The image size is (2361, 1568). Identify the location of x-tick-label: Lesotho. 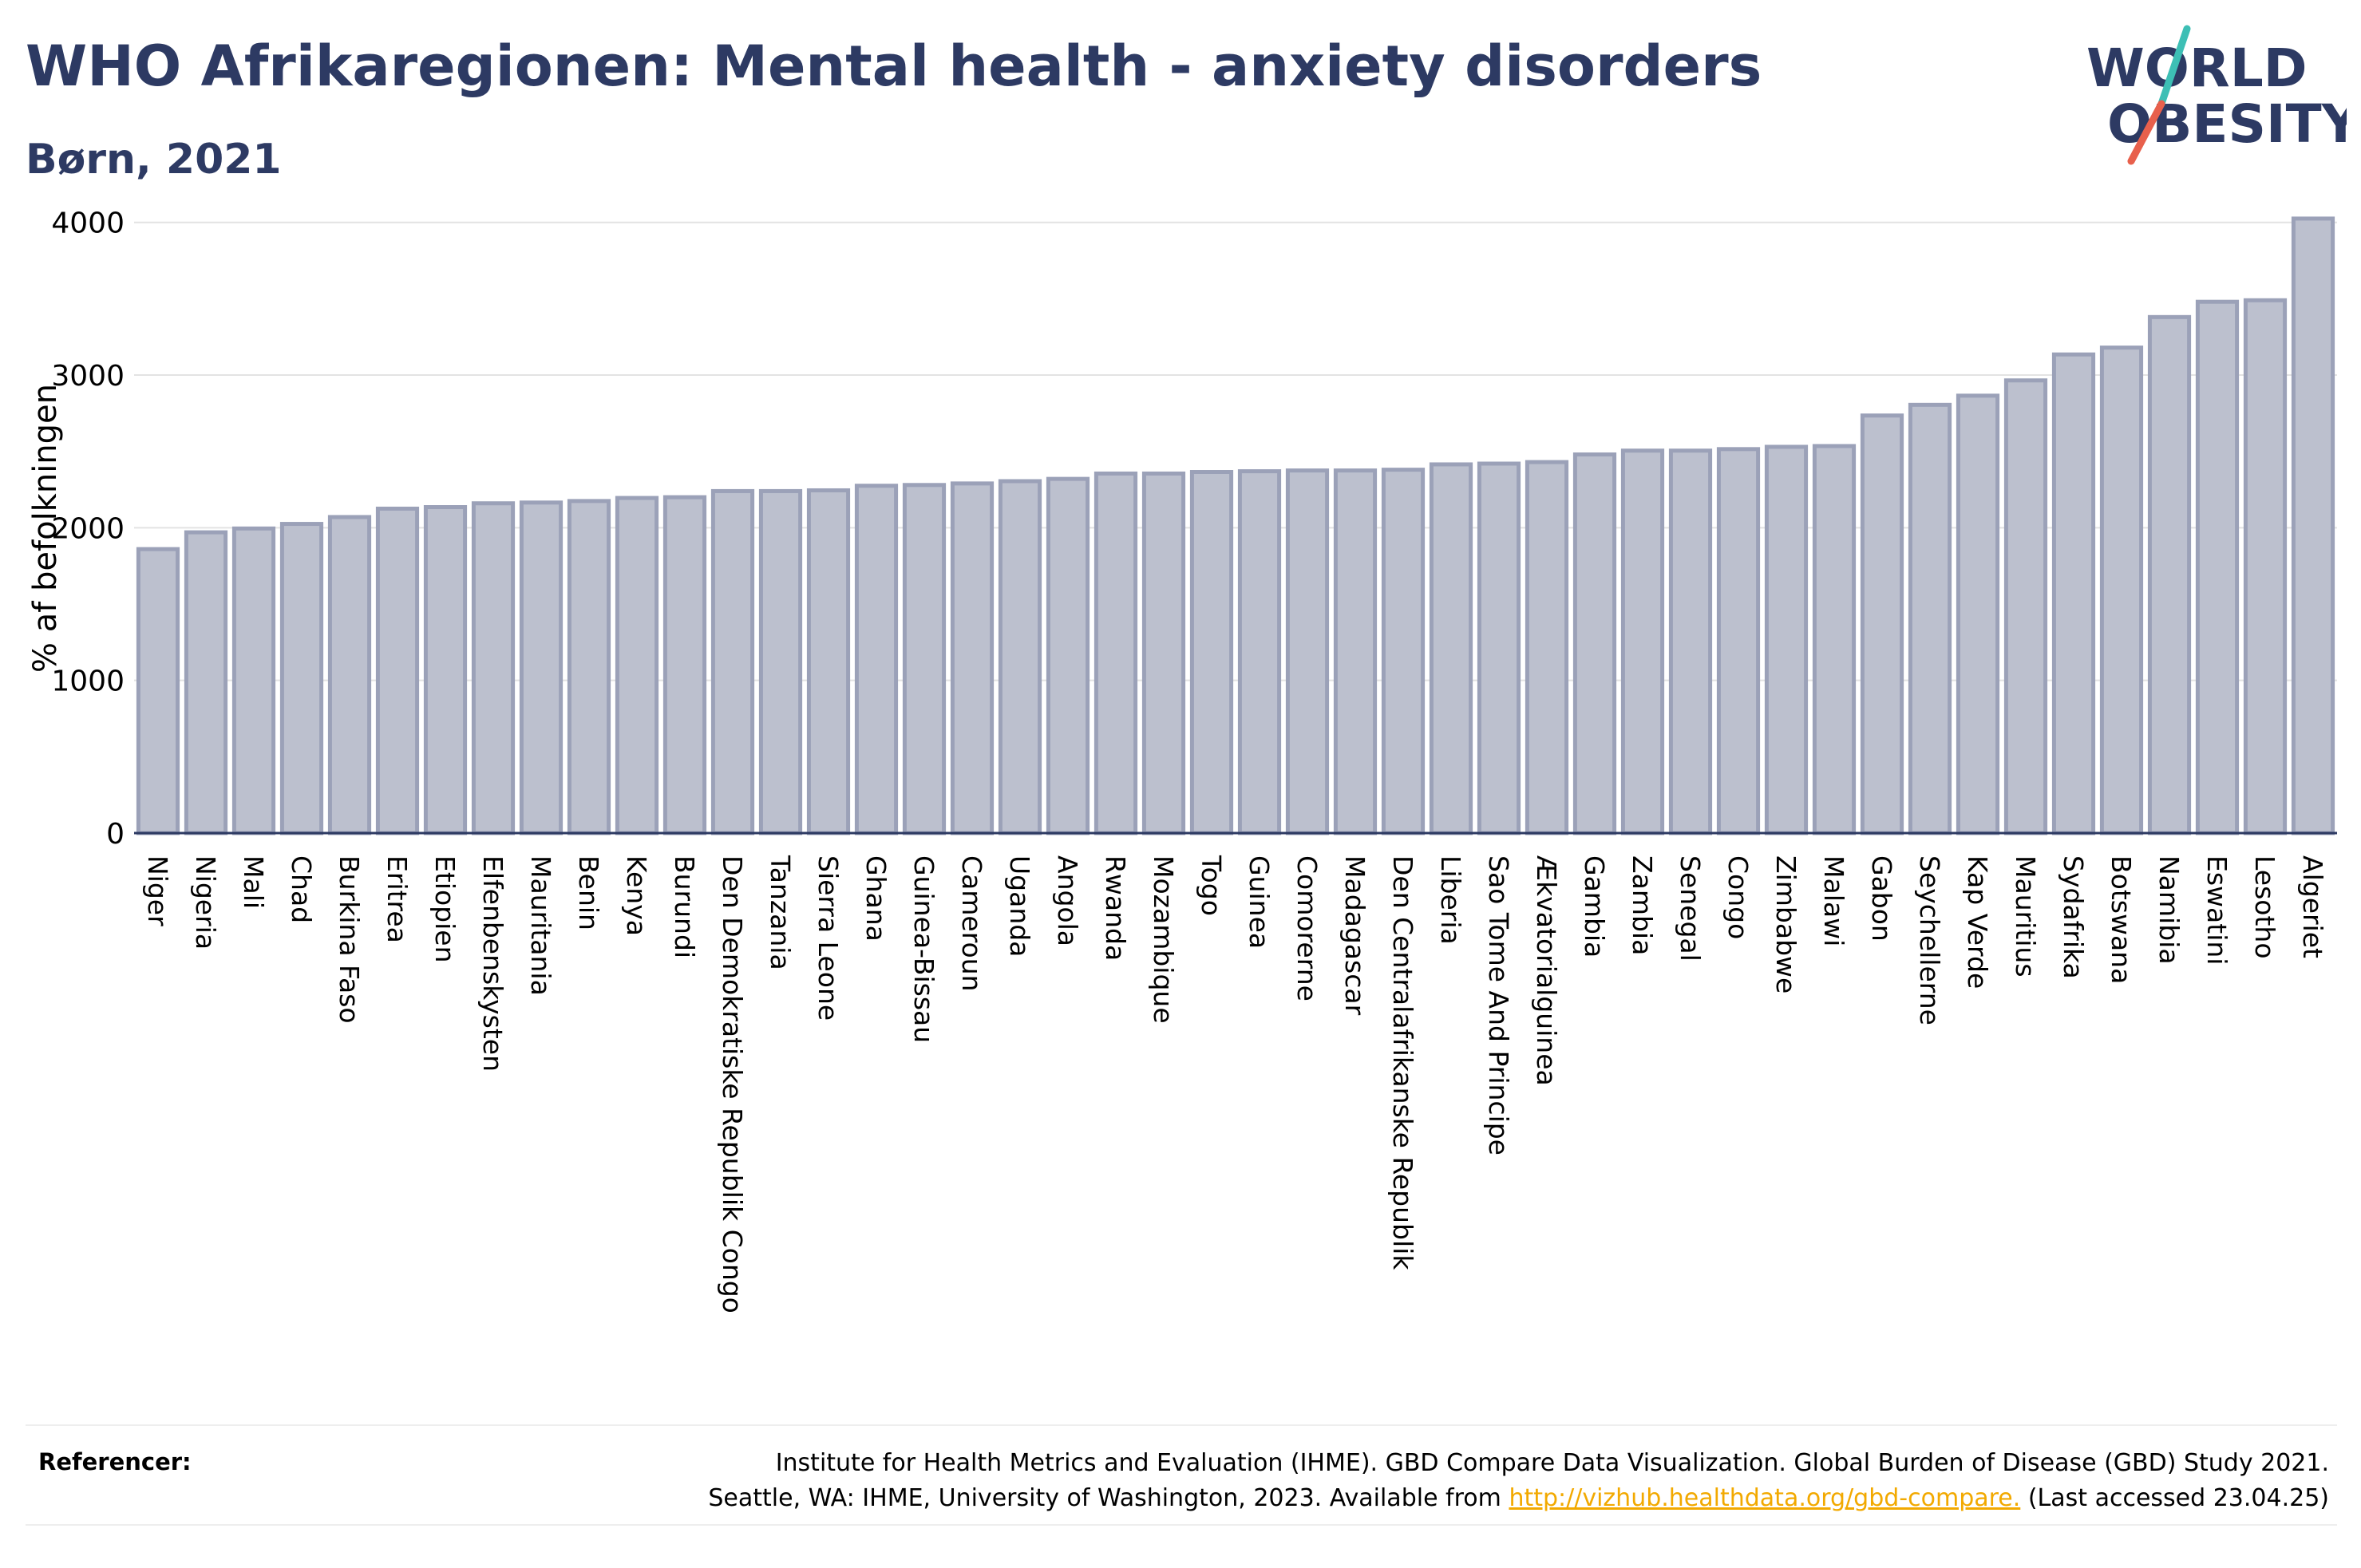
(2264, 907).